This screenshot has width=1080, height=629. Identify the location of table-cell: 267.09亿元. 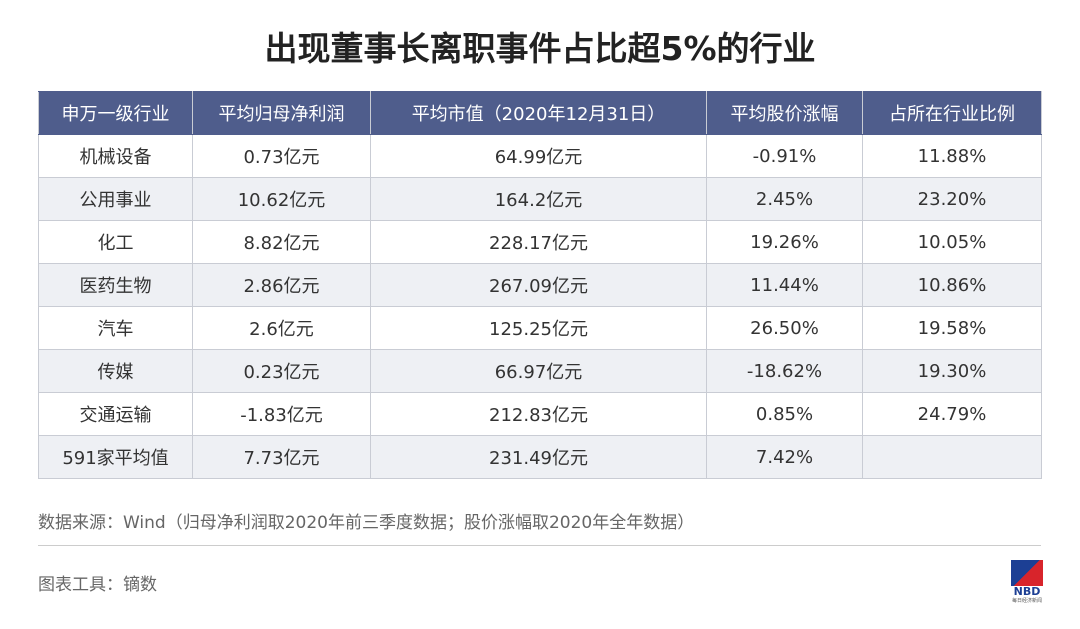
(538, 285).